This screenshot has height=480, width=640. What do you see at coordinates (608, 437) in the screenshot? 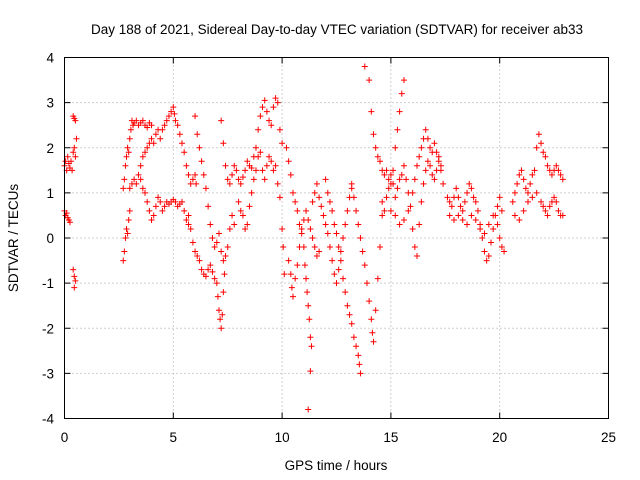
I see `x-tick-label: 25` at bounding box center [608, 437].